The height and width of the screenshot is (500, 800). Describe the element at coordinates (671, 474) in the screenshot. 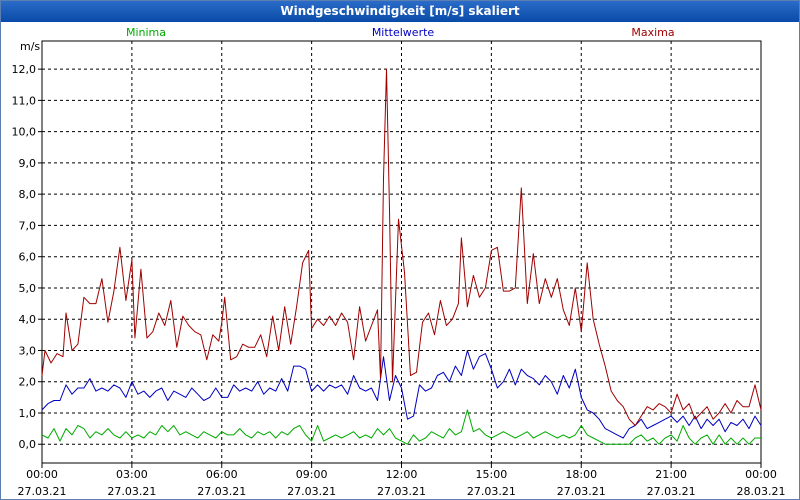

I see `x-tick-time: 21:00` at that location.